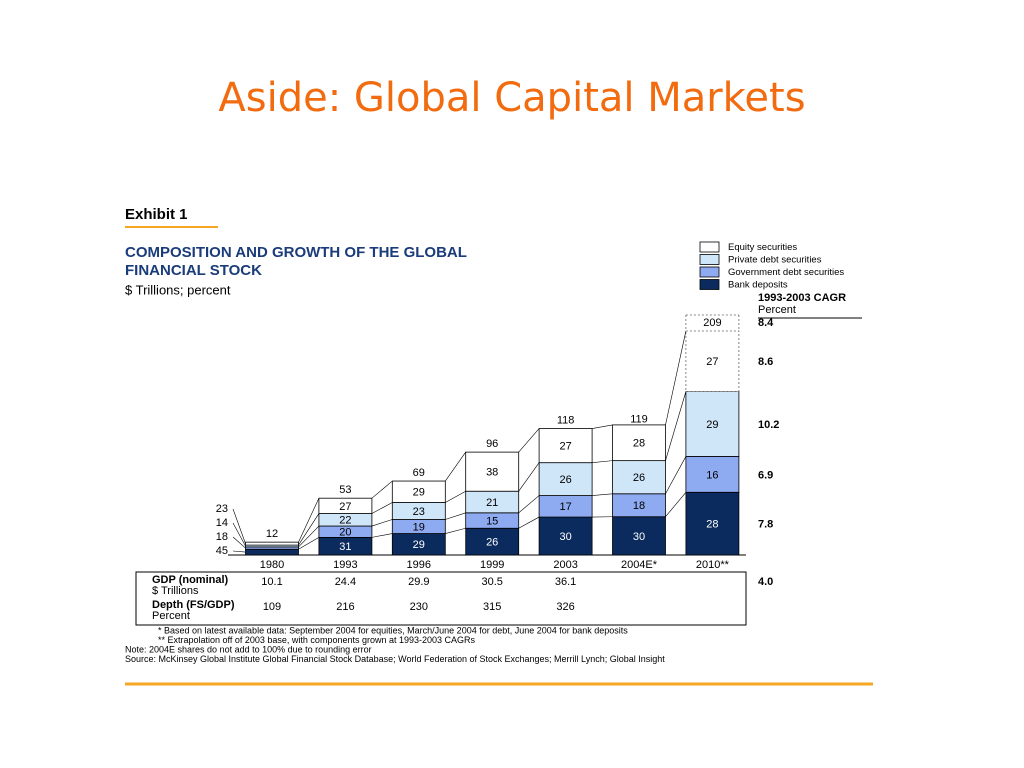  Describe the element at coordinates (345, 533) in the screenshot. I see `segment-label: 20` at that location.